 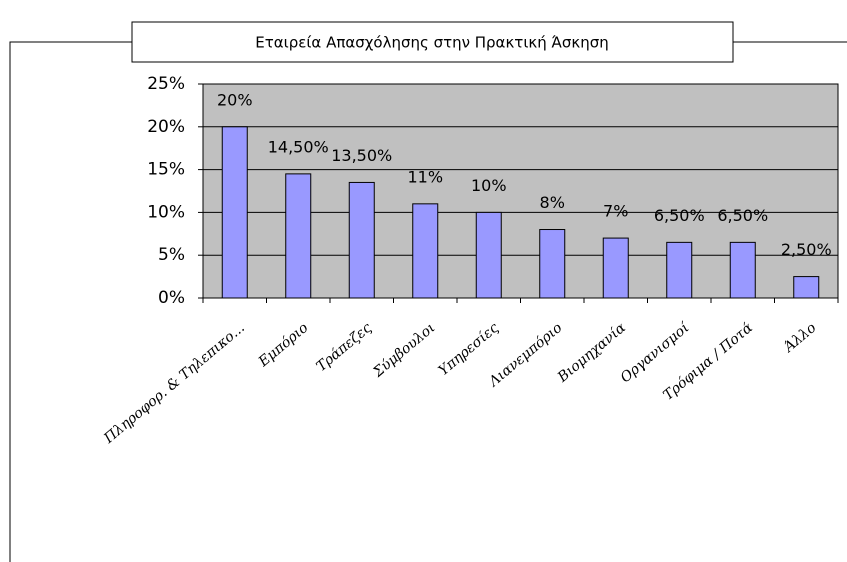 What do you see at coordinates (361, 155) in the screenshot?
I see `value-label: 13,50%` at bounding box center [361, 155].